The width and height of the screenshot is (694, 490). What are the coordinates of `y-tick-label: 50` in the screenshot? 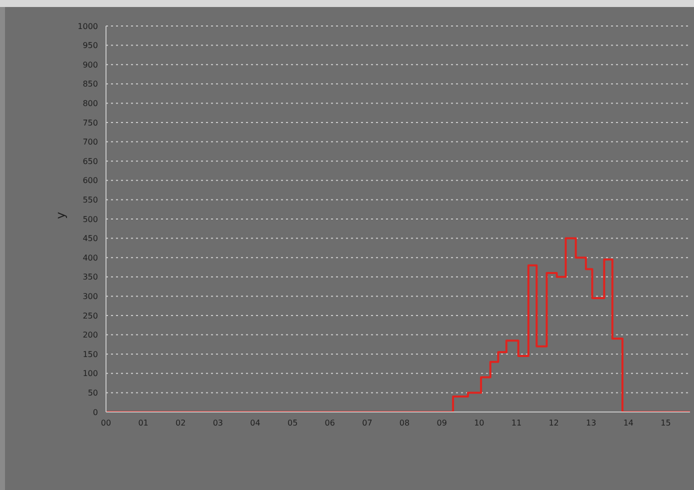 It's located at (93, 393).